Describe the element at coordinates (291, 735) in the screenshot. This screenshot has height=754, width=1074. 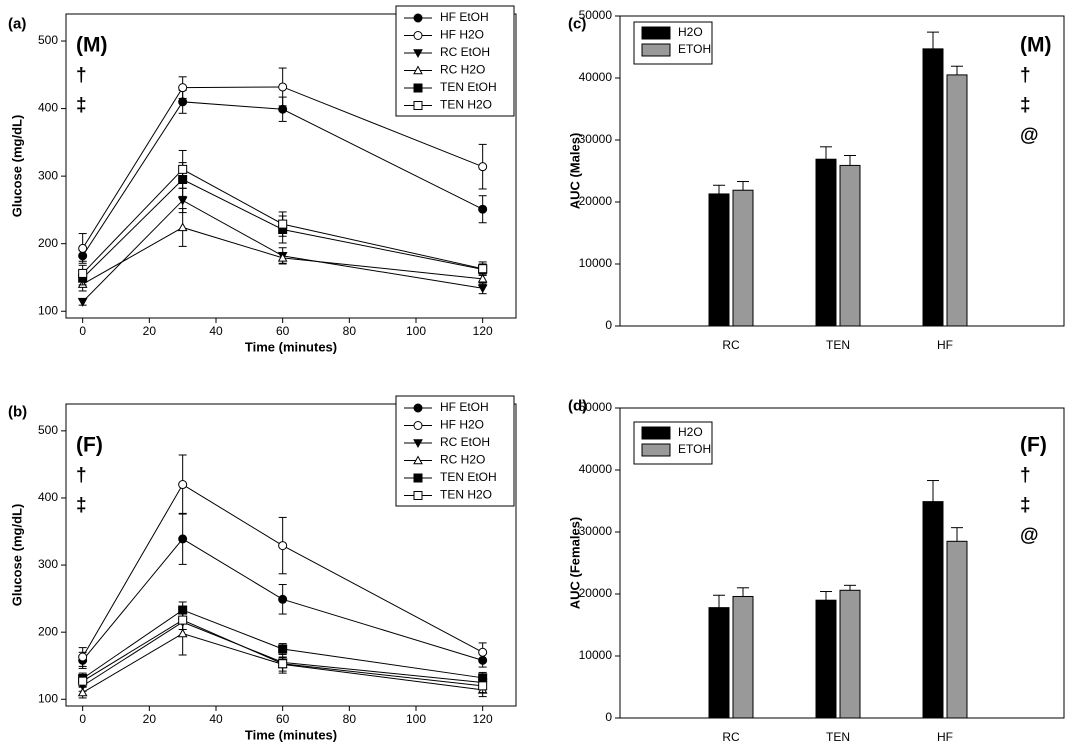
I see `x-axis-label: Time (minutes)` at that location.